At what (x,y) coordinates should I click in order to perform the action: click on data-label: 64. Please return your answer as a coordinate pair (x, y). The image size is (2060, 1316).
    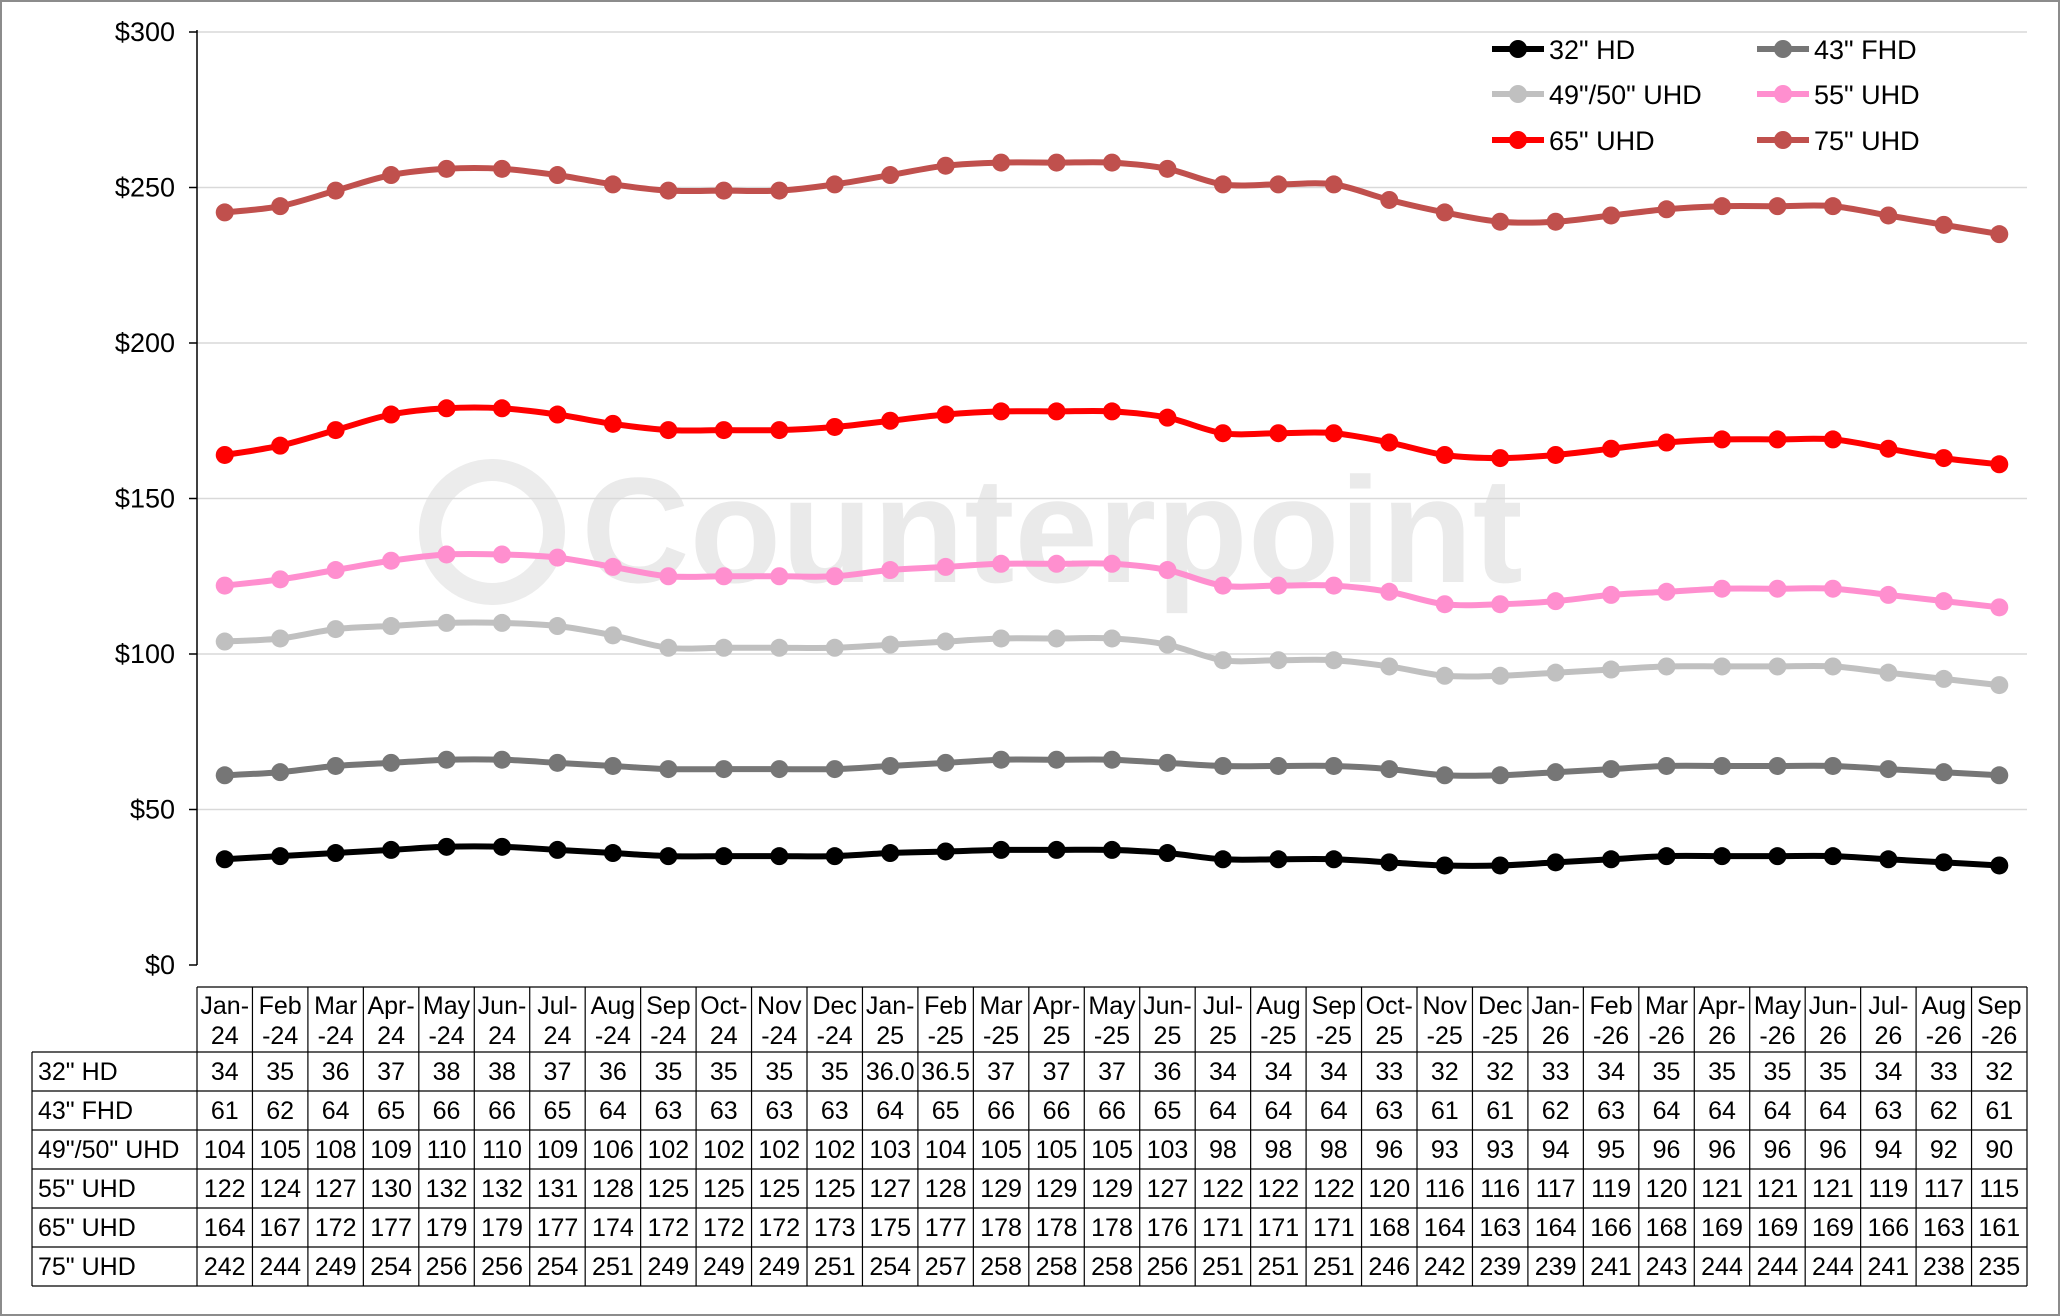
    Looking at the image, I should click on (613, 1111).